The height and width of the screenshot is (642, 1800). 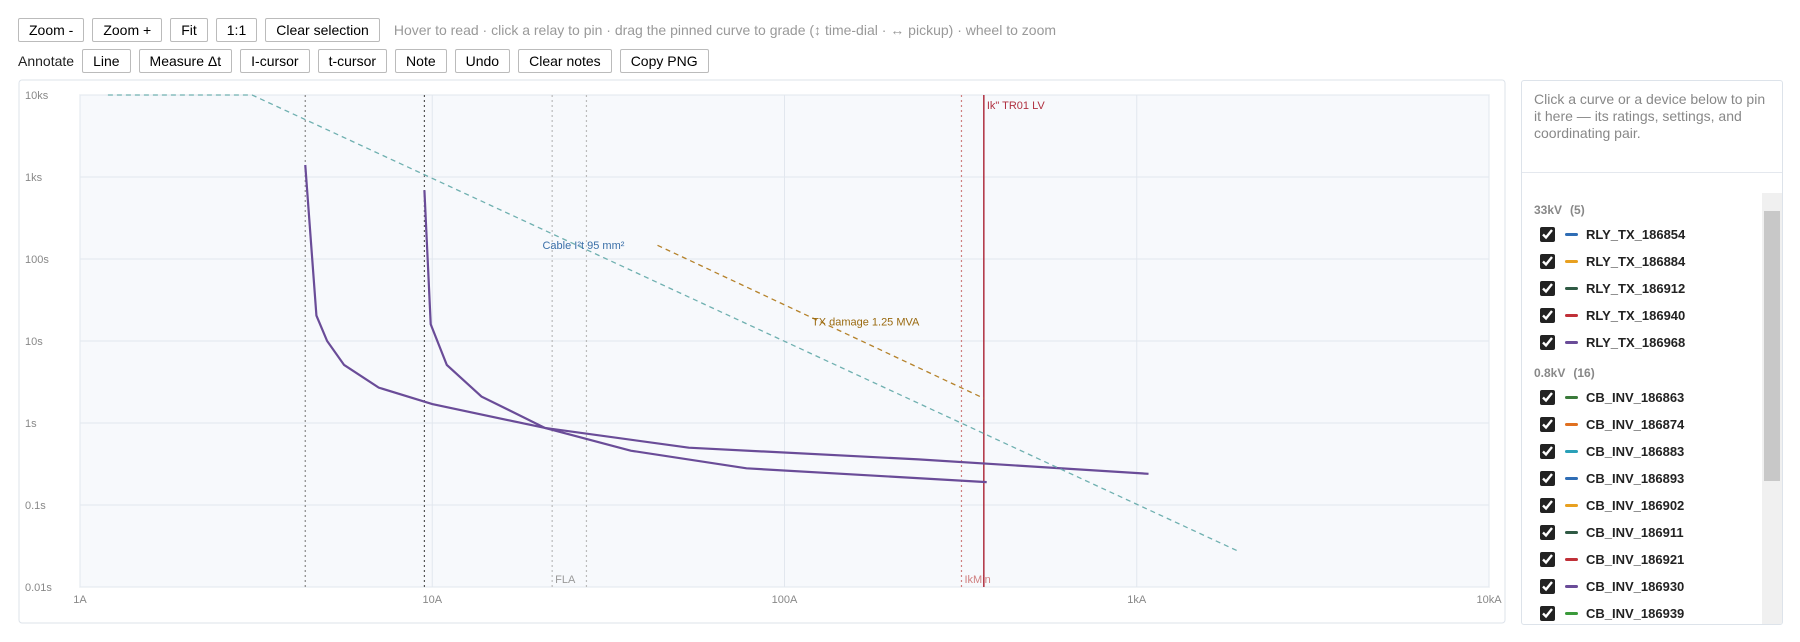 I want to click on device-name: CB_INV_186883, so click(x=1635, y=451).